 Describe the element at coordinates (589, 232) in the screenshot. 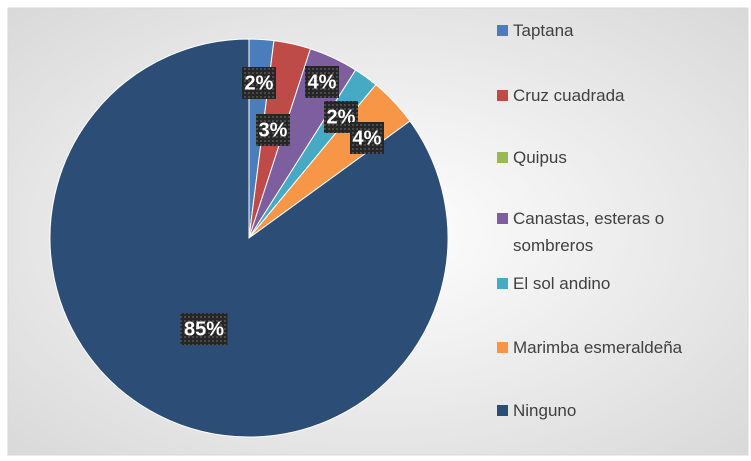

I see `legend-label: Canastas, esteras o sombreros` at that location.